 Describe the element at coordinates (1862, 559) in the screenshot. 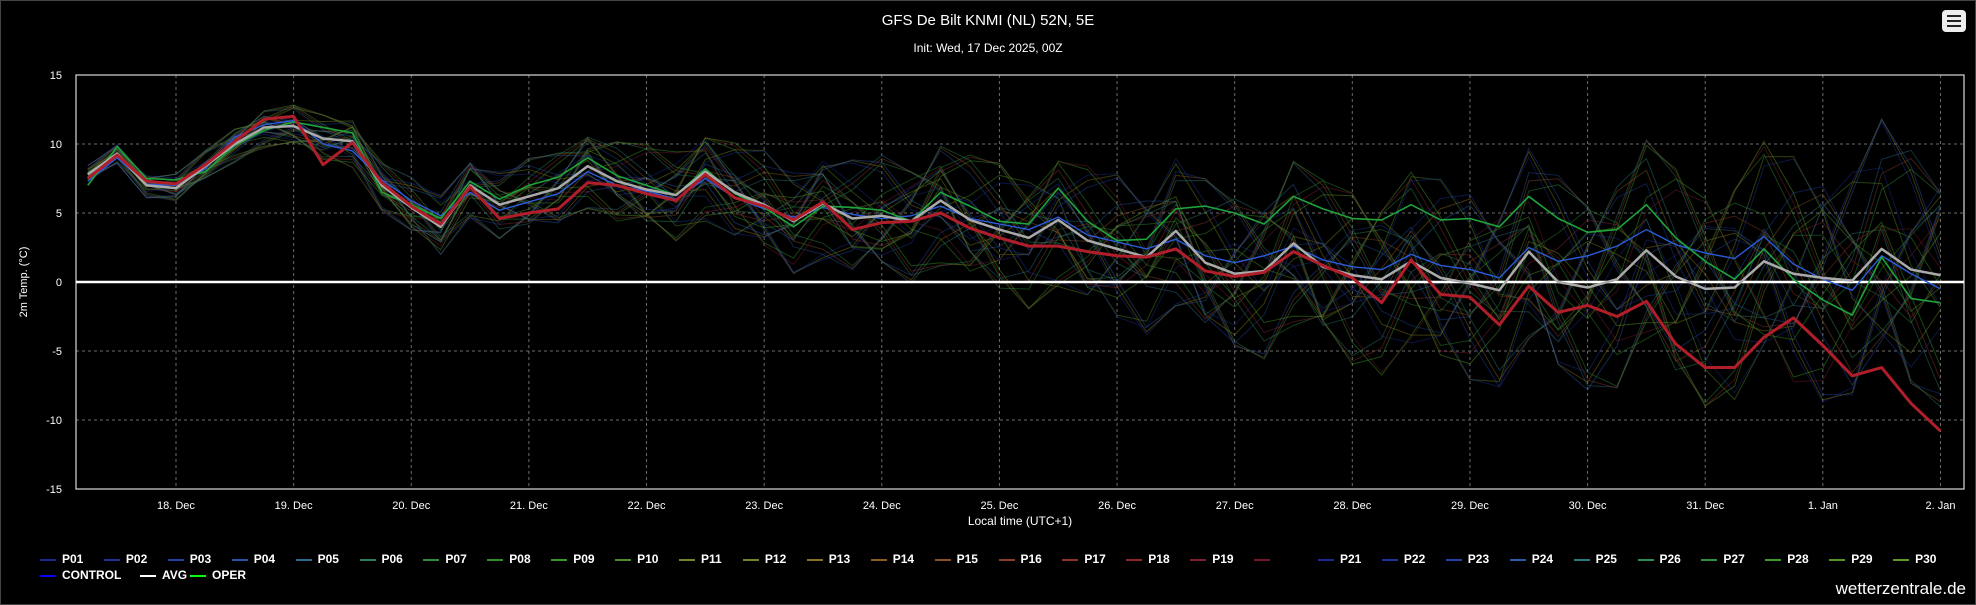

I see `legend-label: P29` at that location.